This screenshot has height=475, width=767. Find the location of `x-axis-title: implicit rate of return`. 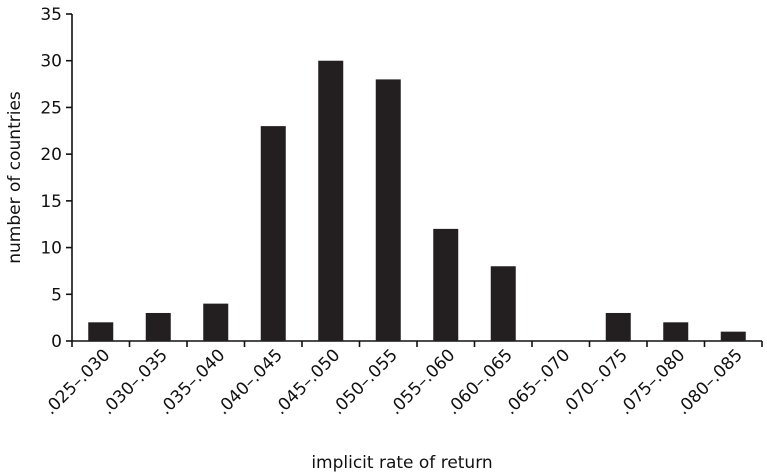

x-axis-title: implicit rate of return is located at coordinates (401, 463).